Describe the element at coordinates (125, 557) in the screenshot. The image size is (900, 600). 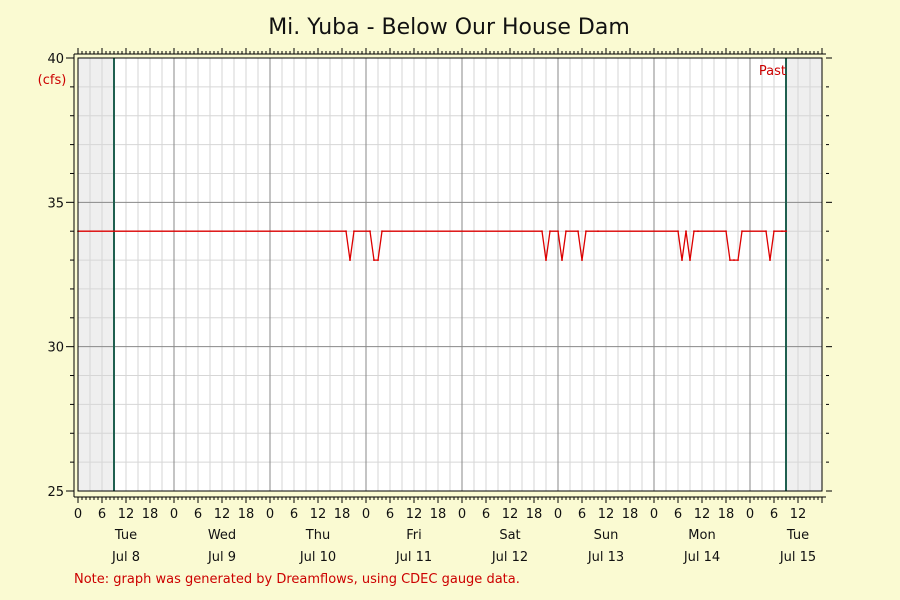
I see `day-date-label: Jul 8` at that location.